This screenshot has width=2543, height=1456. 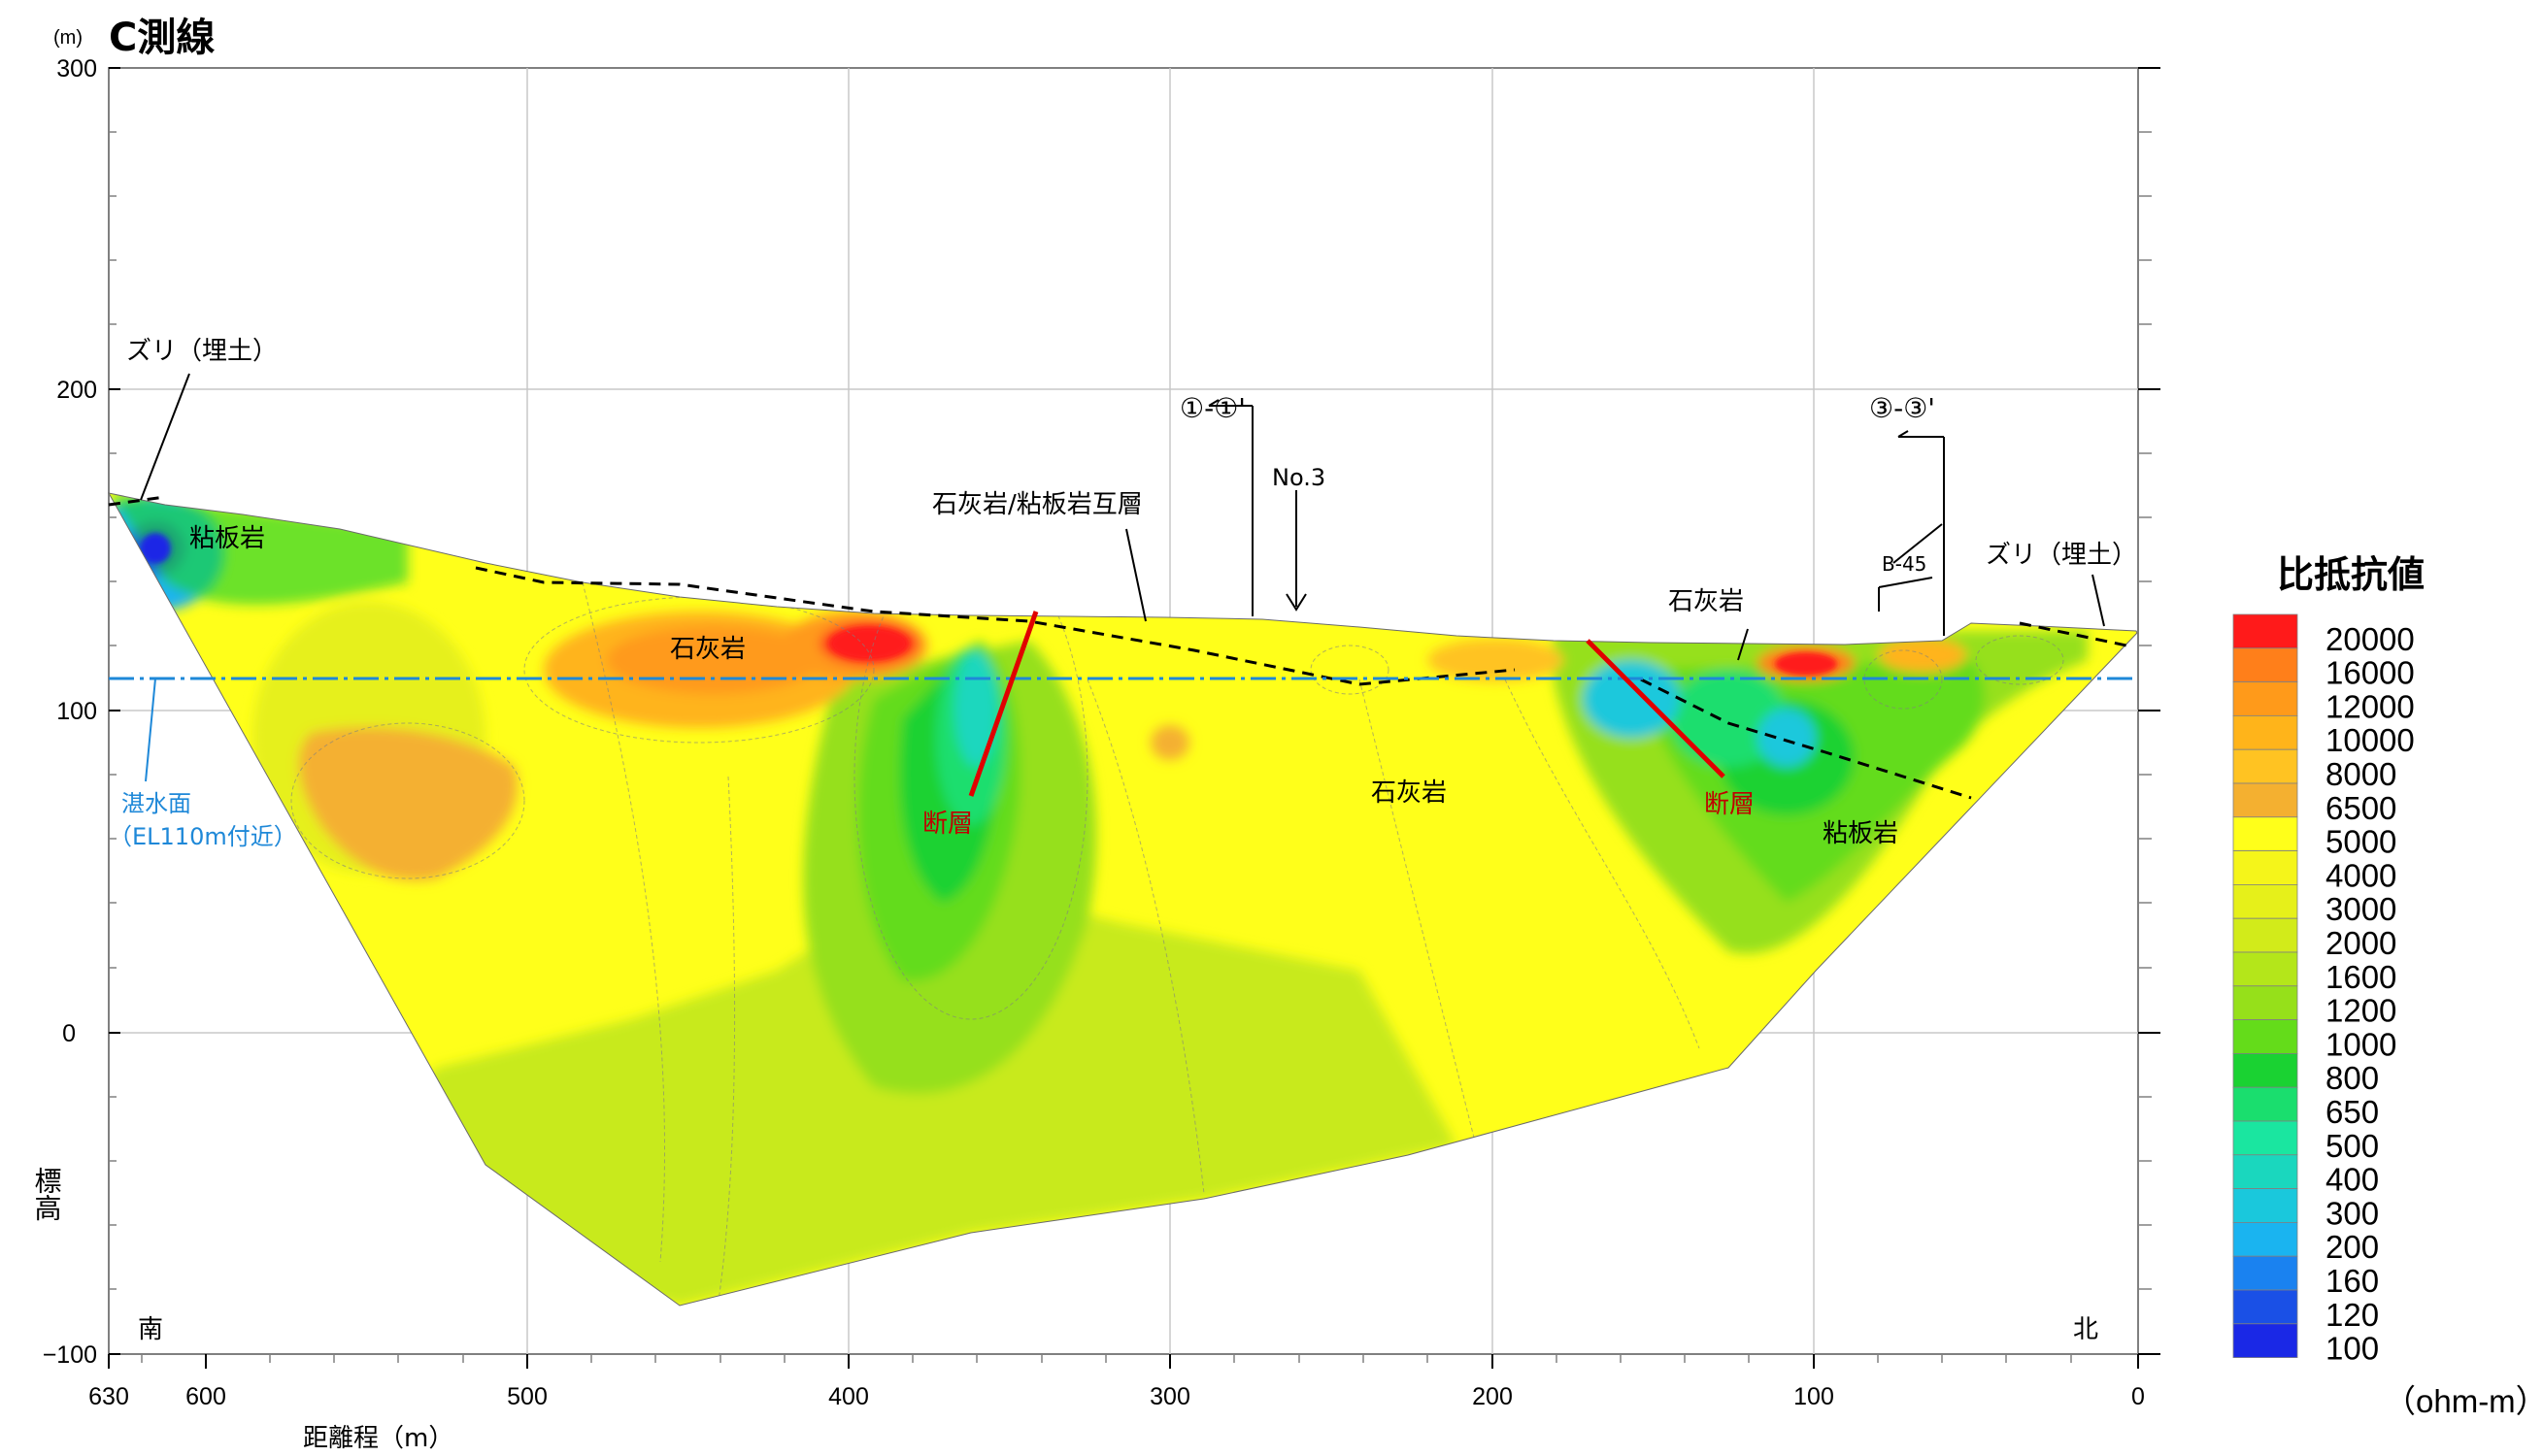 What do you see at coordinates (2352, 1247) in the screenshot?
I see `legend-label-200: 200` at bounding box center [2352, 1247].